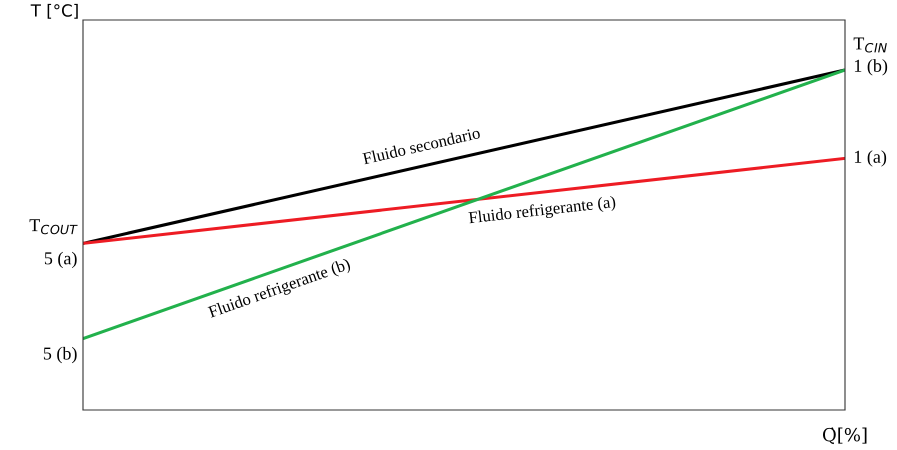 This screenshot has width=897, height=450. Describe the element at coordinates (421, 145) in the screenshot. I see `text: Fluido secondario` at that location.